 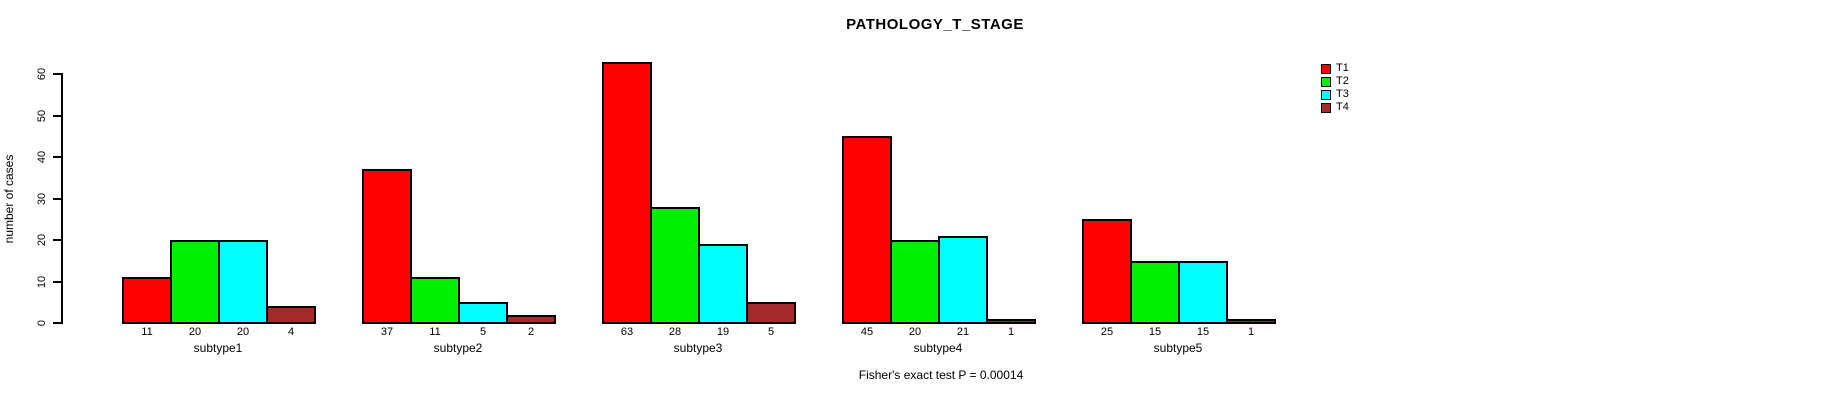 What do you see at coordinates (458, 348) in the screenshot?
I see `category-label-subtype2: subtype2` at bounding box center [458, 348].